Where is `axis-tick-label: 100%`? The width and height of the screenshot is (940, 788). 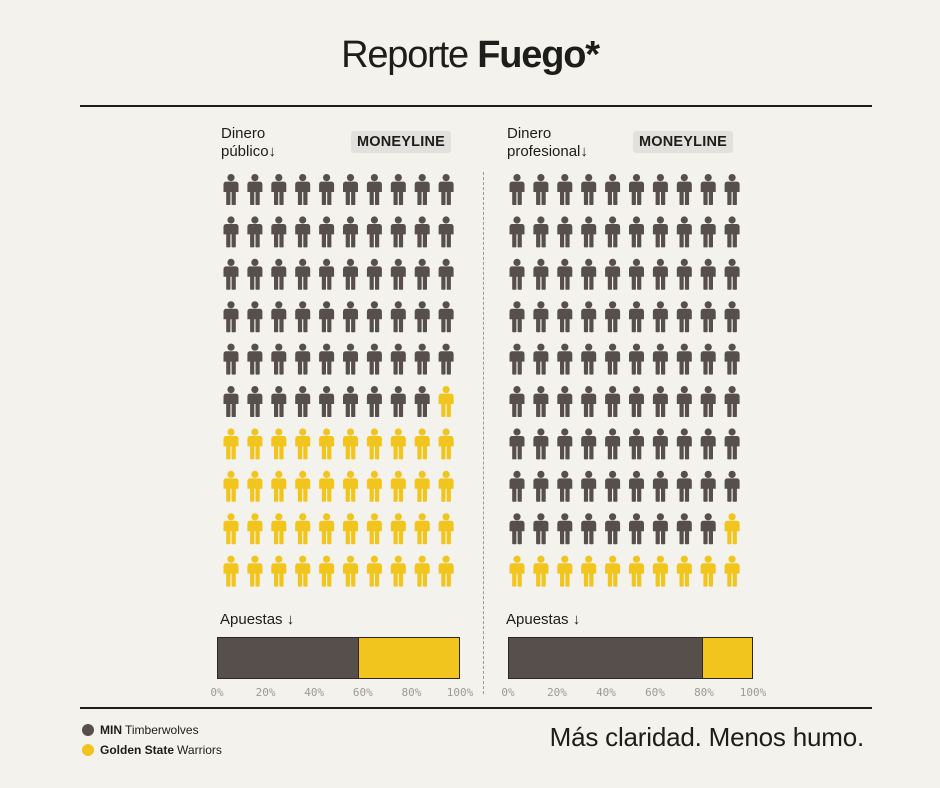
axis-tick-label: 100% is located at coordinates (753, 692).